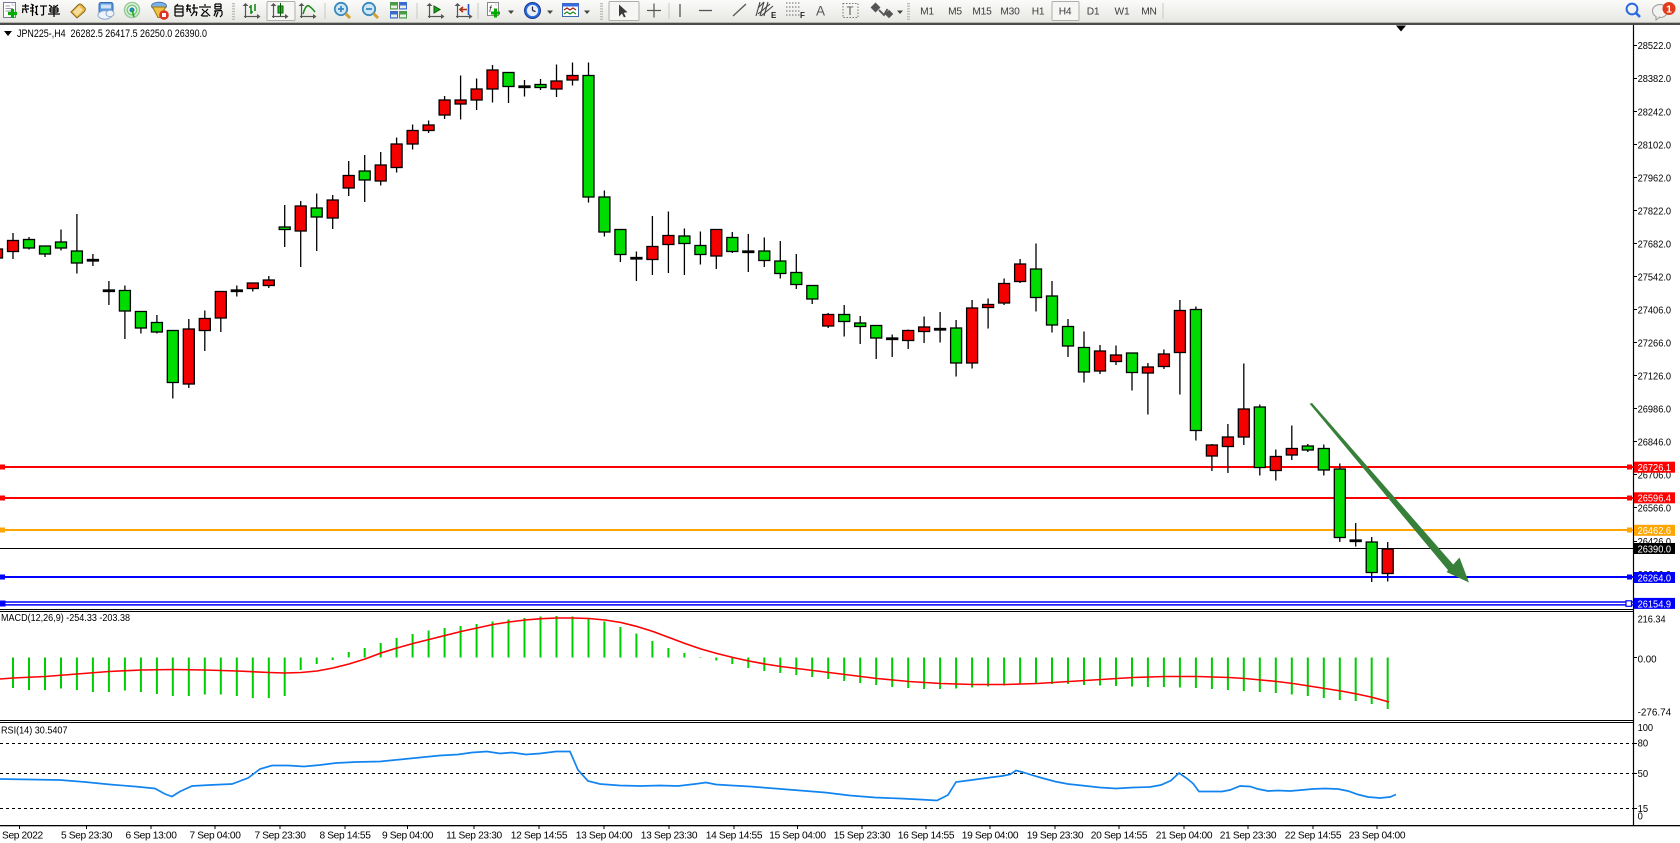 This screenshot has width=1680, height=843. What do you see at coordinates (1647, 659) in the screenshot?
I see `svg-text: 0.00` at bounding box center [1647, 659].